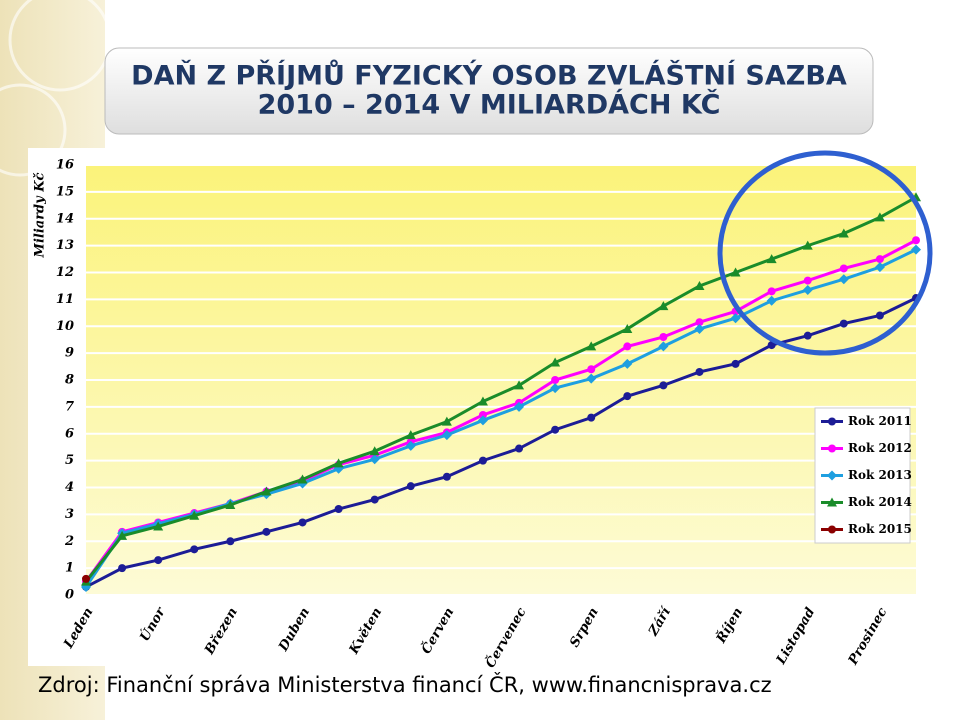  What do you see at coordinates (69, 568) in the screenshot?
I see `y-tick-label: 1` at bounding box center [69, 568].